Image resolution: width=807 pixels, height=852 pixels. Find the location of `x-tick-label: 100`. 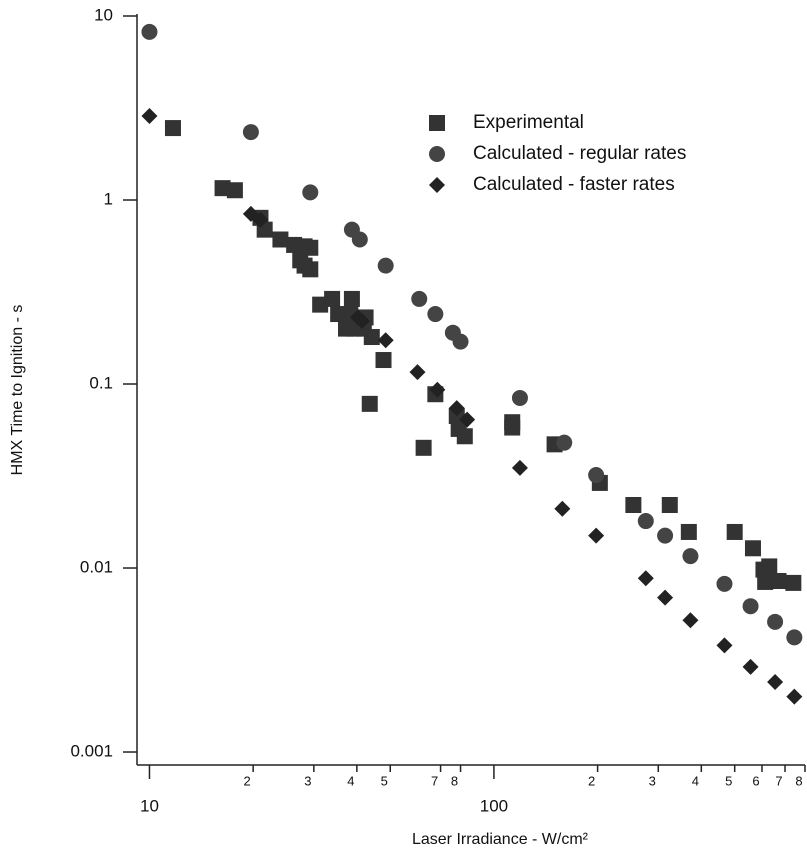

x-tick-label: 100 is located at coordinates (494, 805).